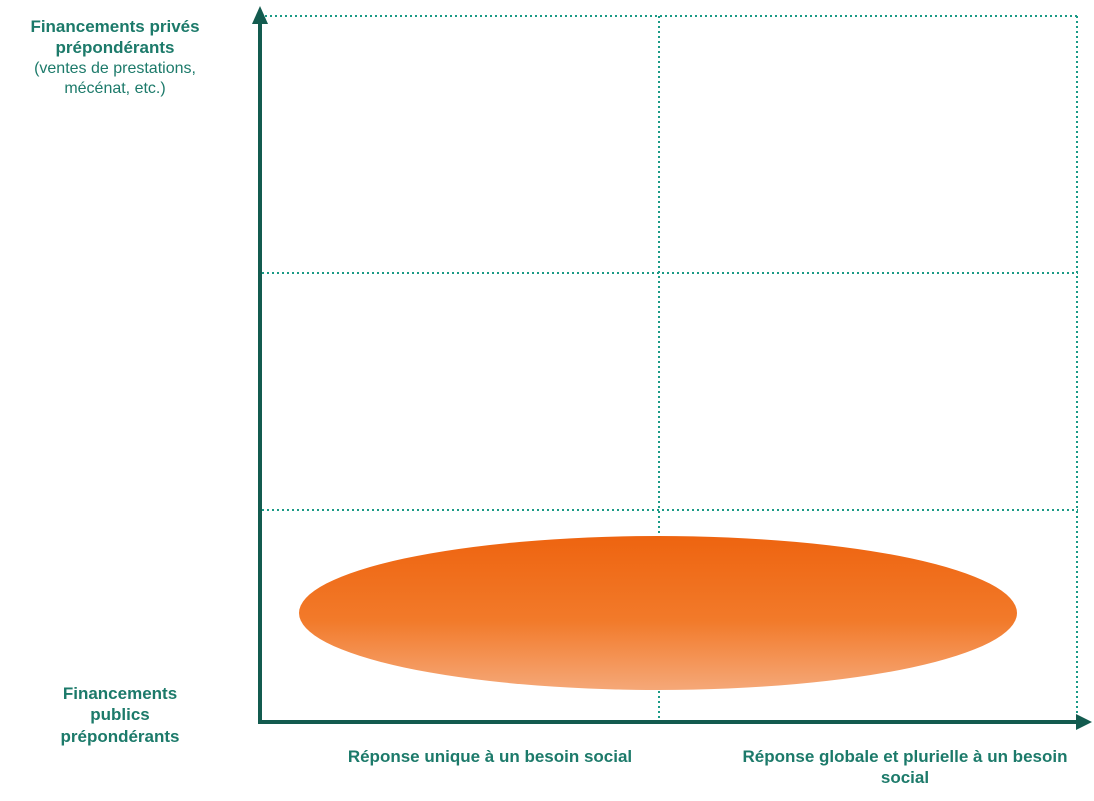 This screenshot has height=801, width=1094. I want to click on highlight-ellipse, so click(658, 613).